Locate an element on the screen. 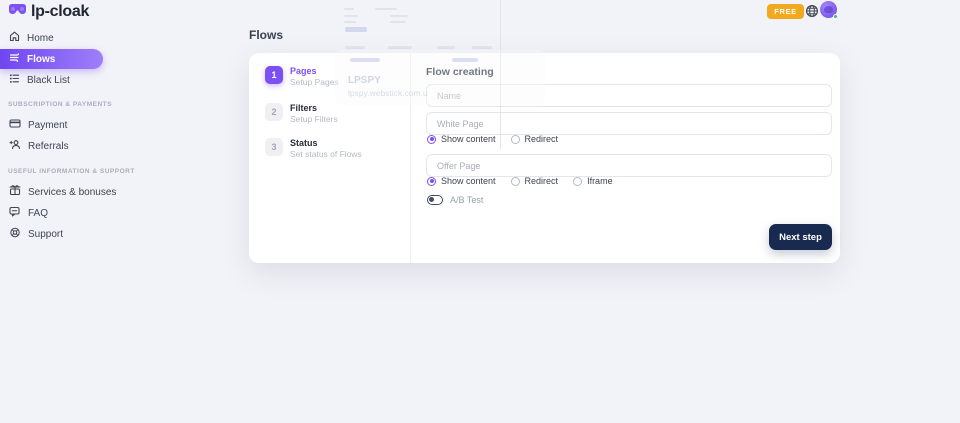  white-page-input is located at coordinates (629, 123).